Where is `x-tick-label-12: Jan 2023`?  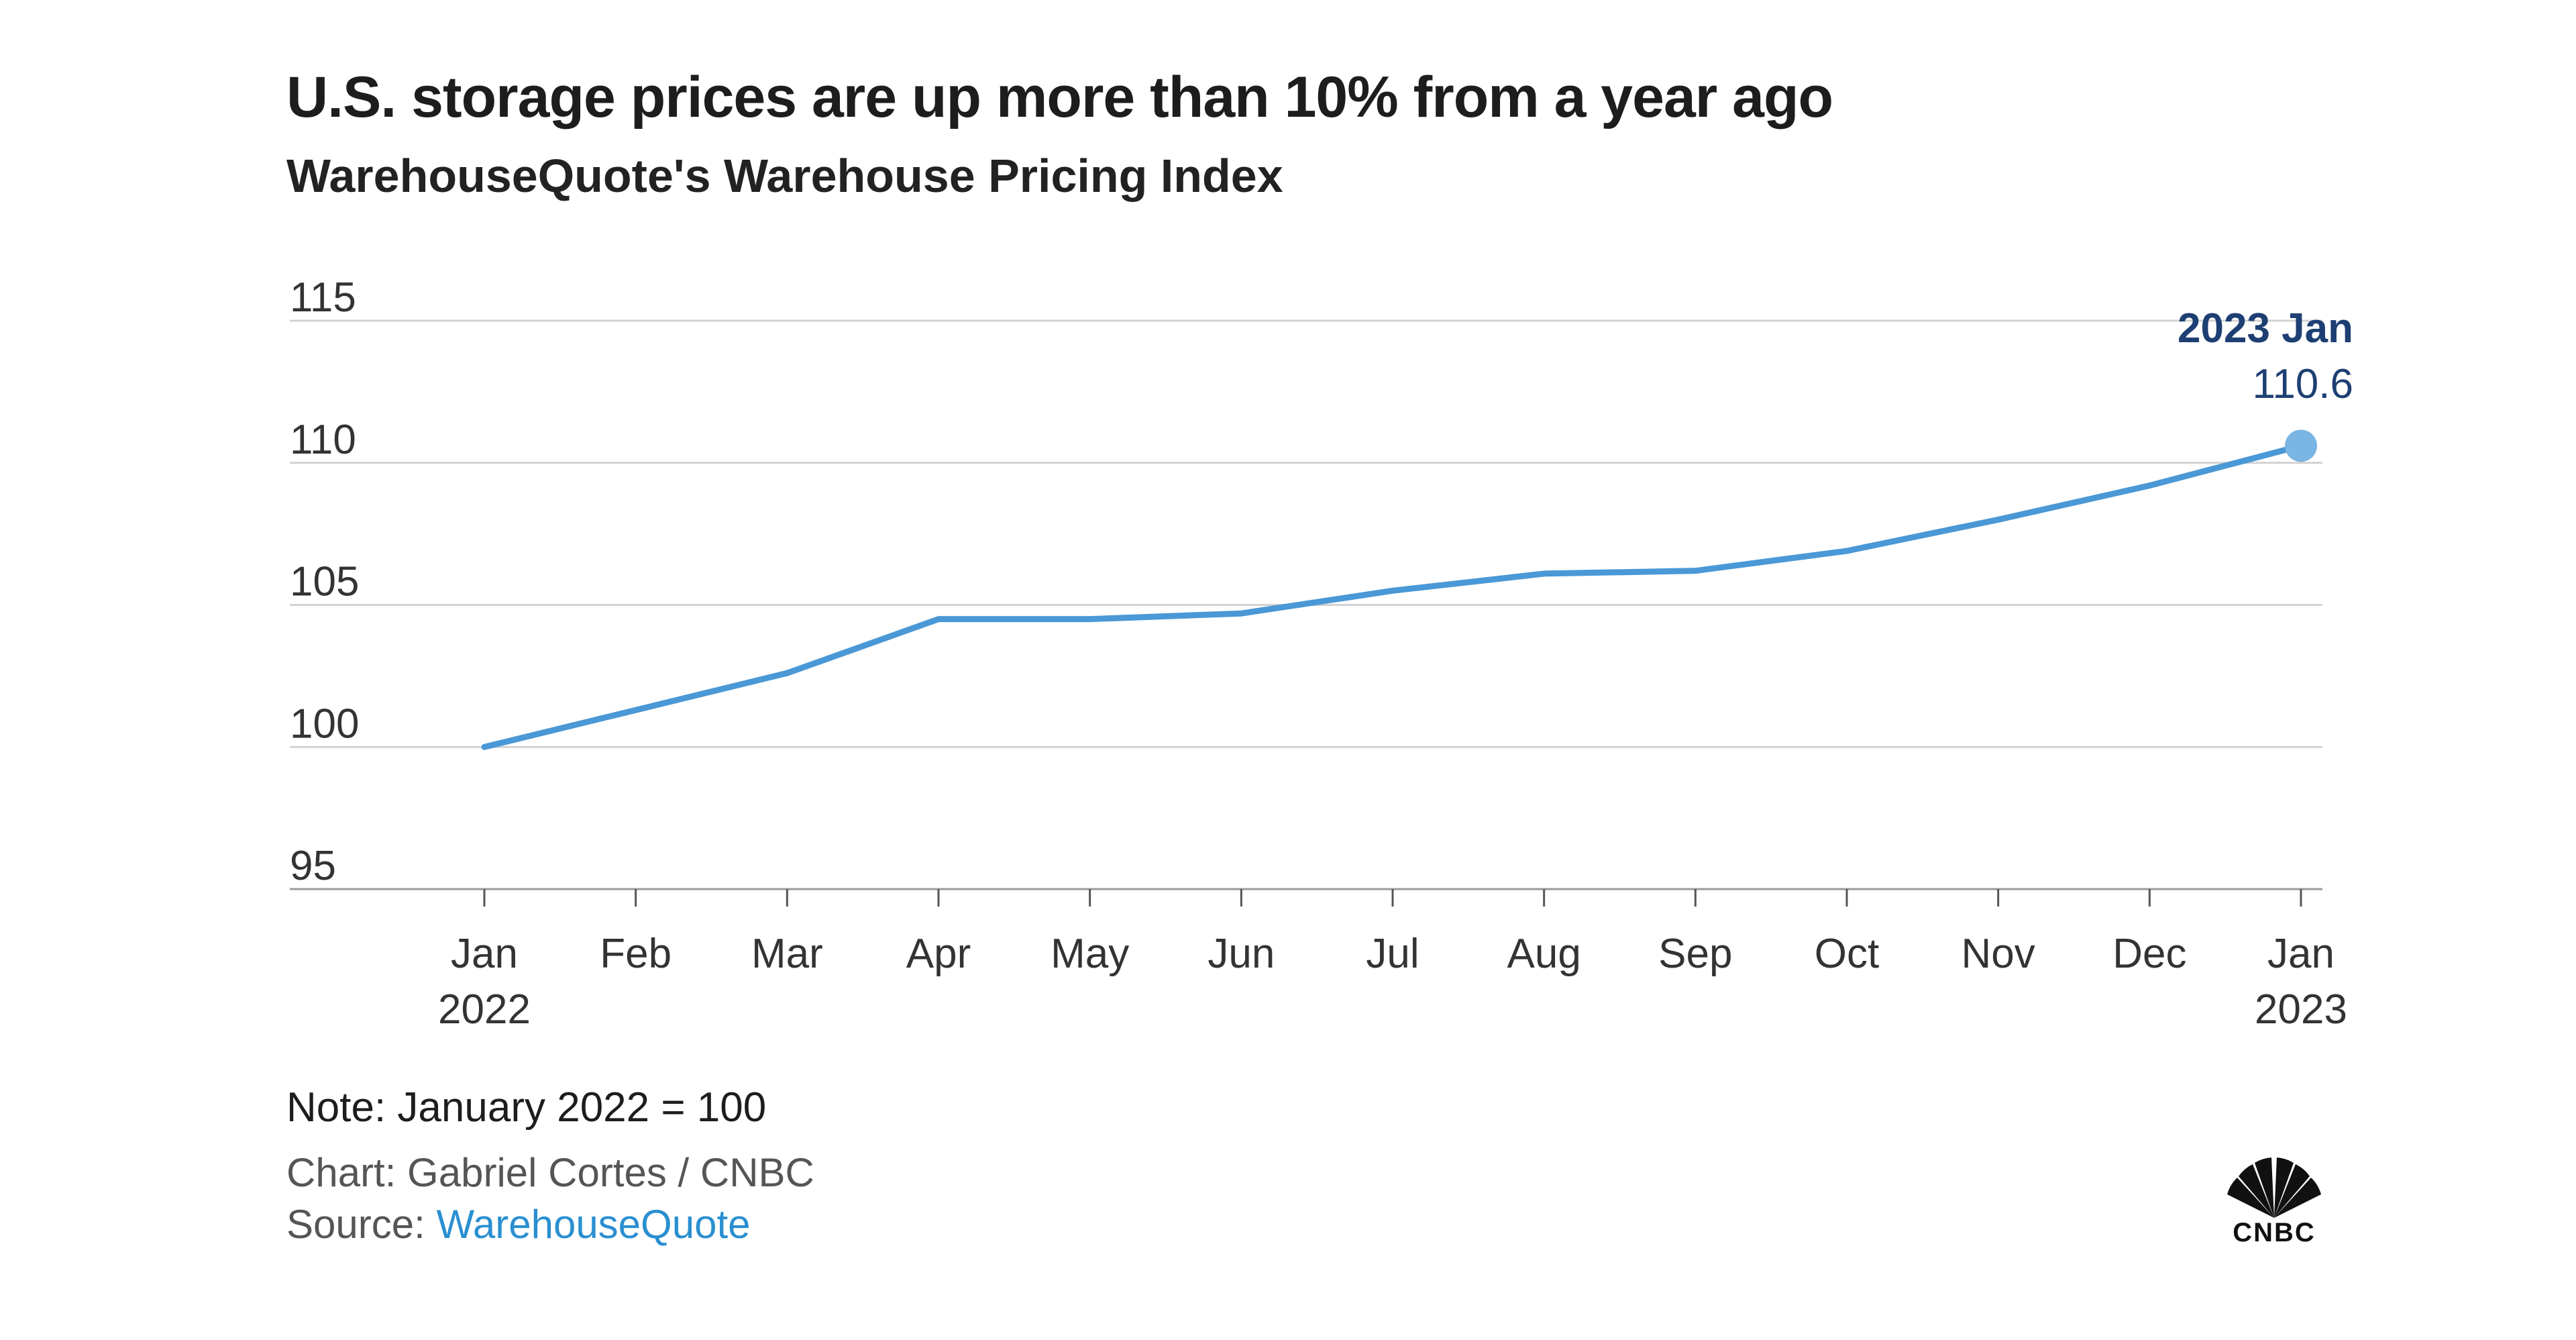
x-tick-label-12: Jan 2023 is located at coordinates (2301, 982).